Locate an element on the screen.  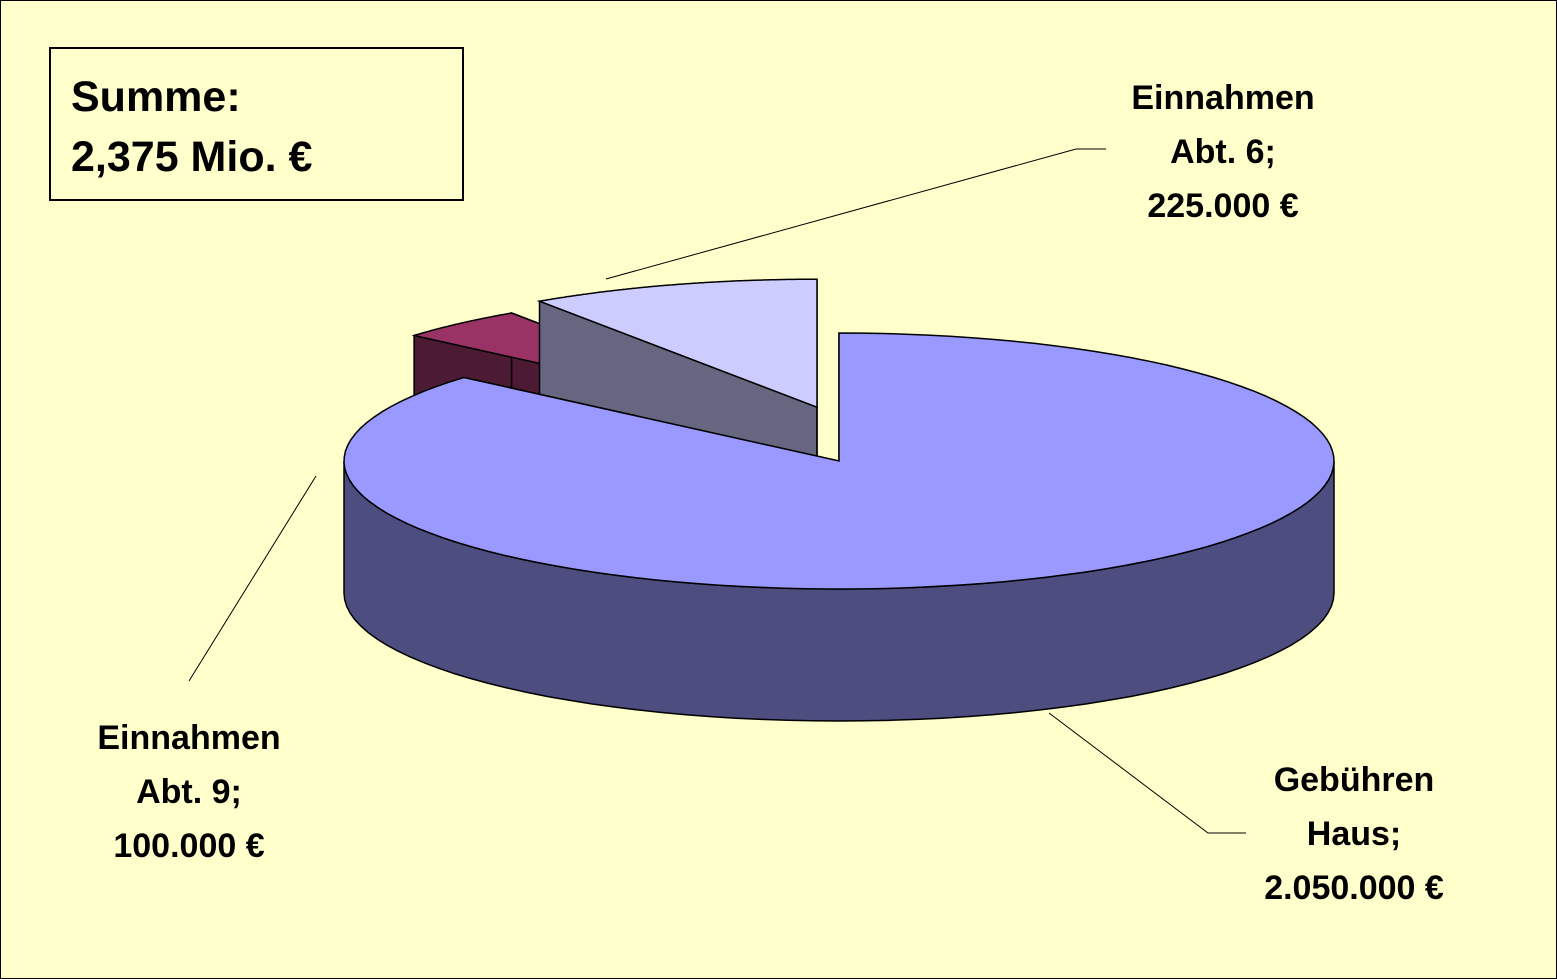
category-label: Einnahmen Abt. 9; is located at coordinates (189, 765).